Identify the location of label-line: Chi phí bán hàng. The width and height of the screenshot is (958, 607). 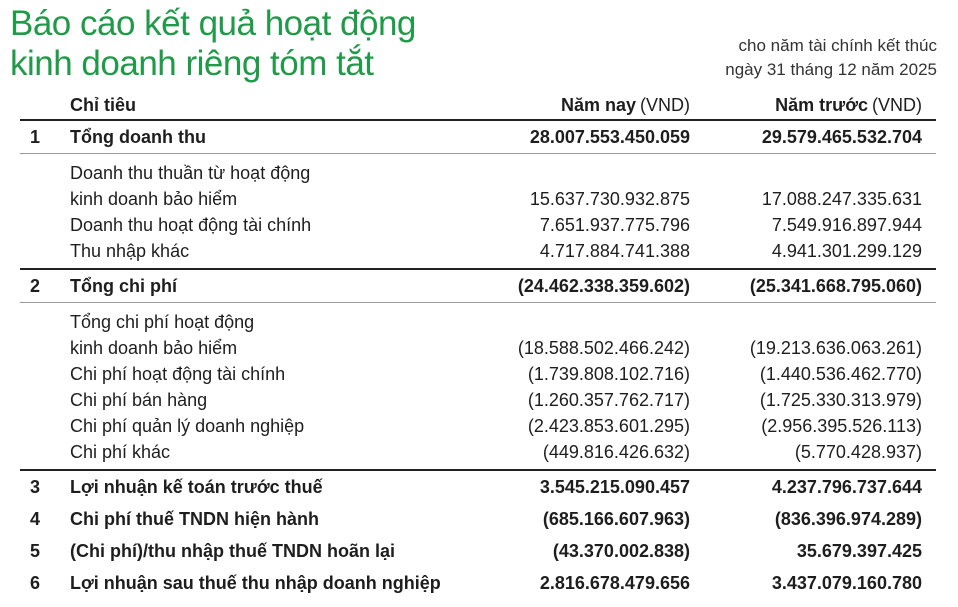
(139, 400).